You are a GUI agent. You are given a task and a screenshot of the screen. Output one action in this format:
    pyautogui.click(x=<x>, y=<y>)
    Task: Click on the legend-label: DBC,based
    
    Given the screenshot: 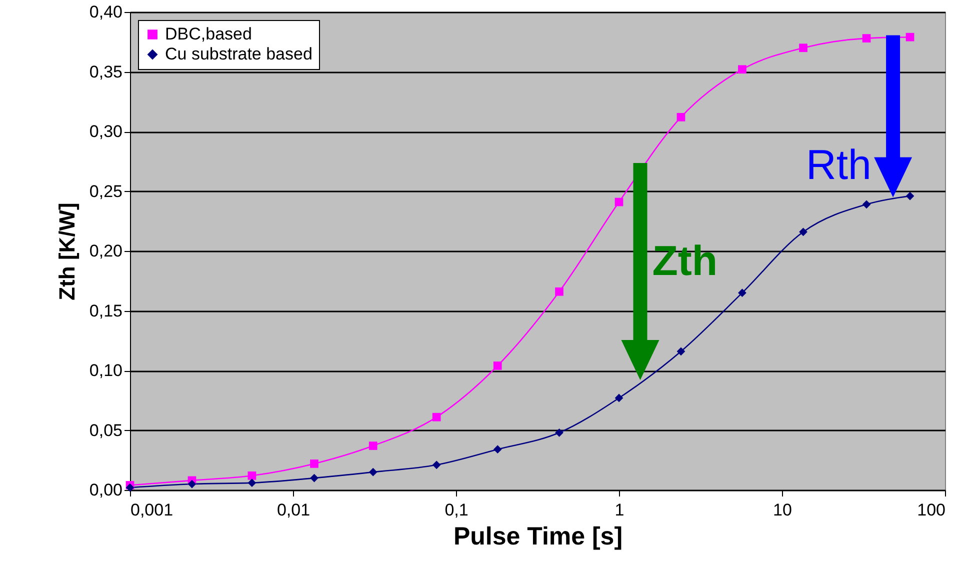 What is the action you would take?
    pyautogui.click(x=208, y=34)
    